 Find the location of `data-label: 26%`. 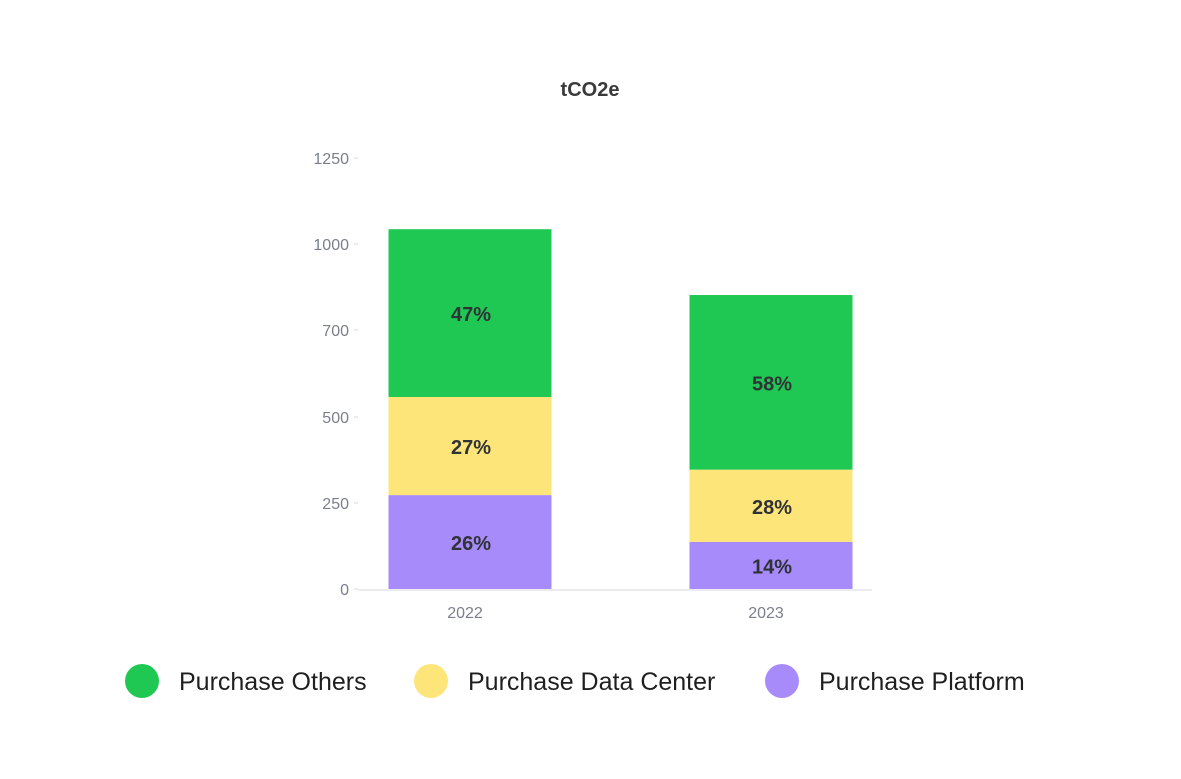

data-label: 26% is located at coordinates (471, 544).